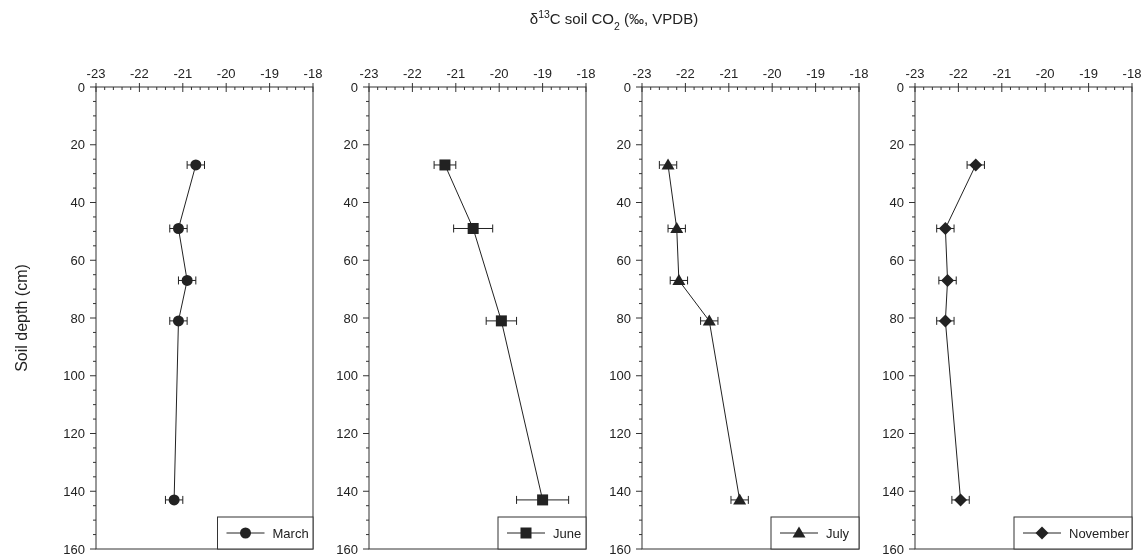 The image size is (1147, 557). What do you see at coordinates (567, 533) in the screenshot?
I see `legend-label: June` at bounding box center [567, 533].